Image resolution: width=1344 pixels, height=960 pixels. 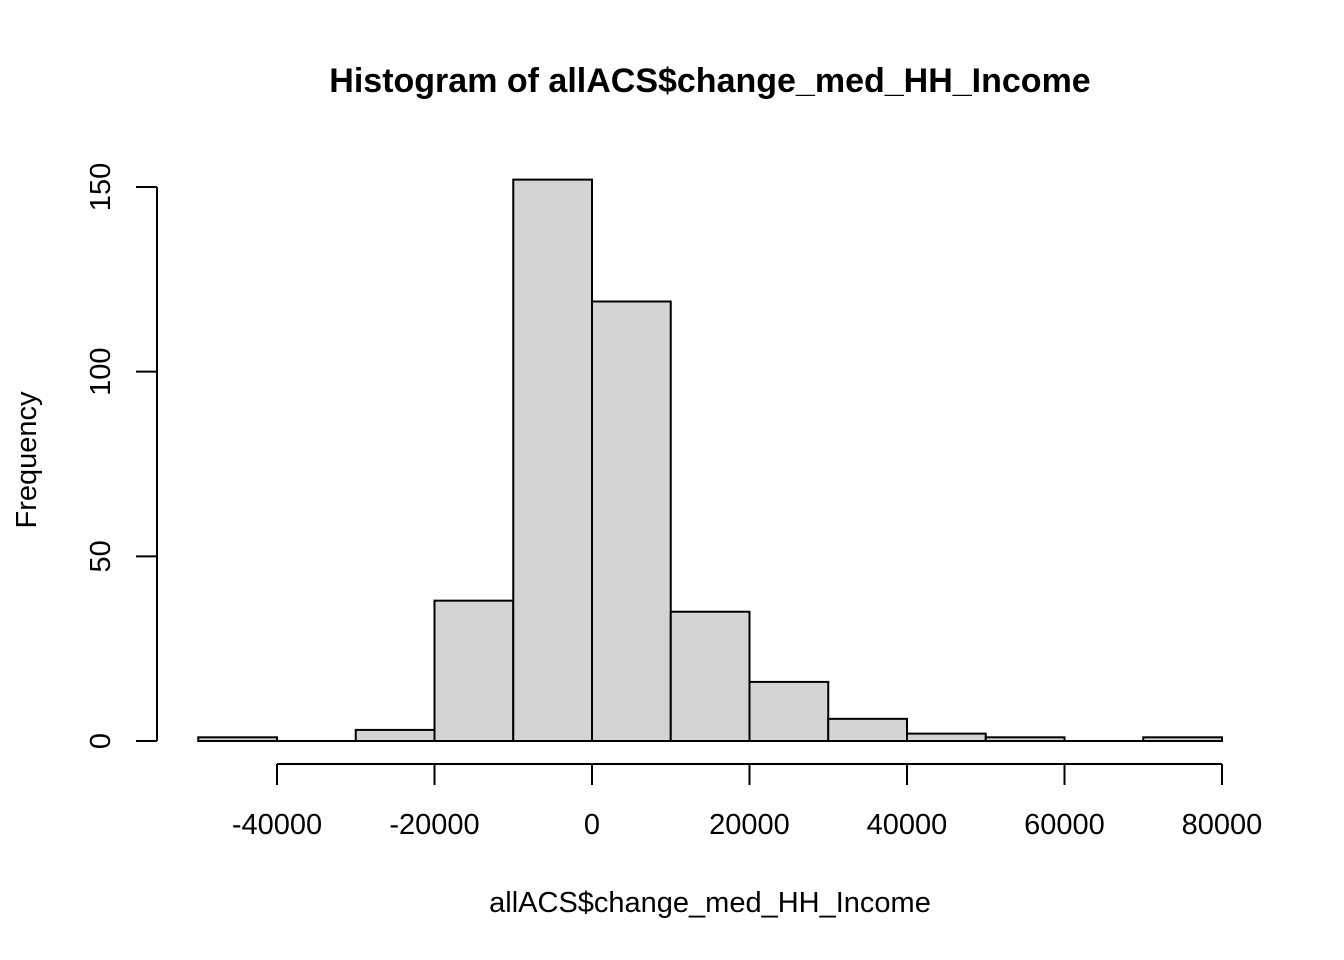 What do you see at coordinates (710, 903) in the screenshot?
I see `x-axis-label: allACS$change_med_HH_Income` at bounding box center [710, 903].